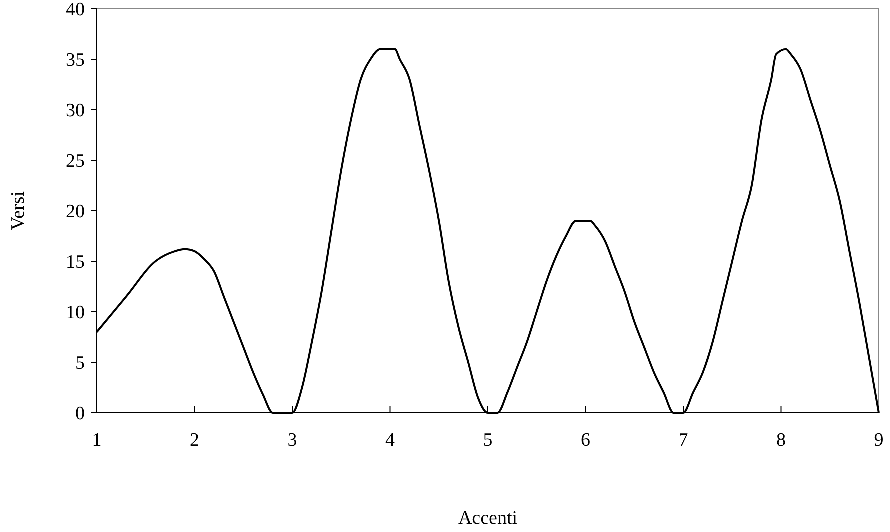 The width and height of the screenshot is (890, 532). I want to click on x-tick-label: 3, so click(293, 440).